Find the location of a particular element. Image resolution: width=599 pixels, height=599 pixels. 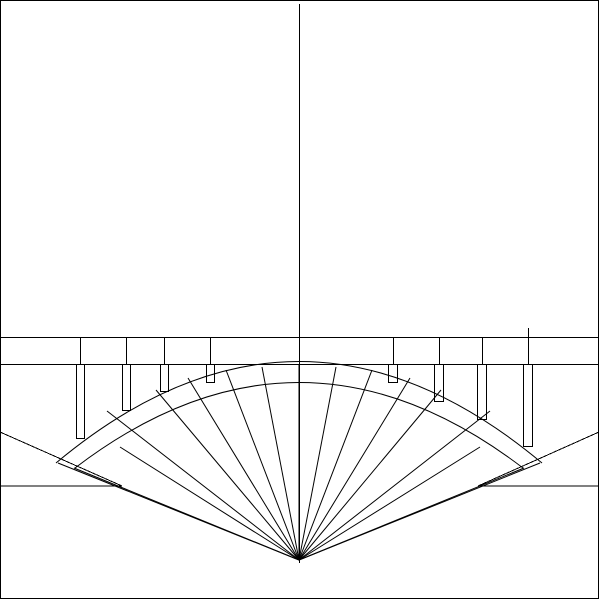

outer-arch is located at coordinates (299, 412).